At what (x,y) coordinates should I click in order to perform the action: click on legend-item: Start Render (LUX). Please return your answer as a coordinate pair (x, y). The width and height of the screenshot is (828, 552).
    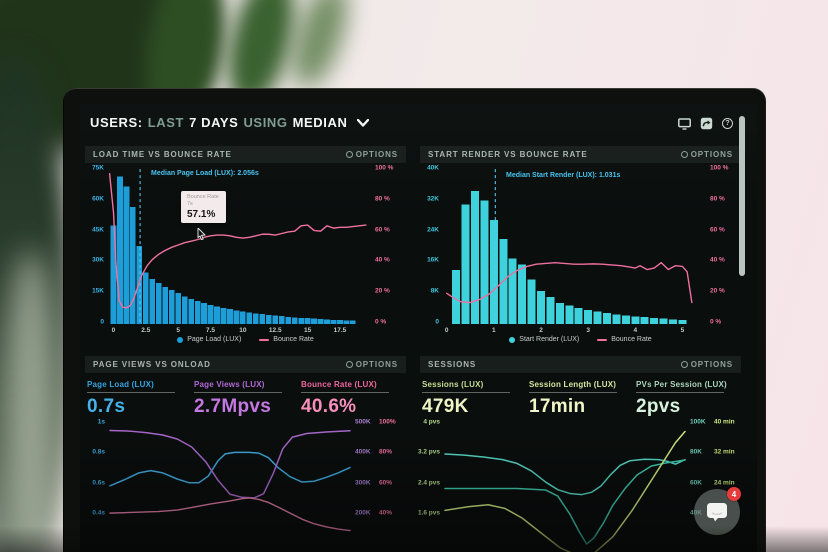
    Looking at the image, I should click on (544, 339).